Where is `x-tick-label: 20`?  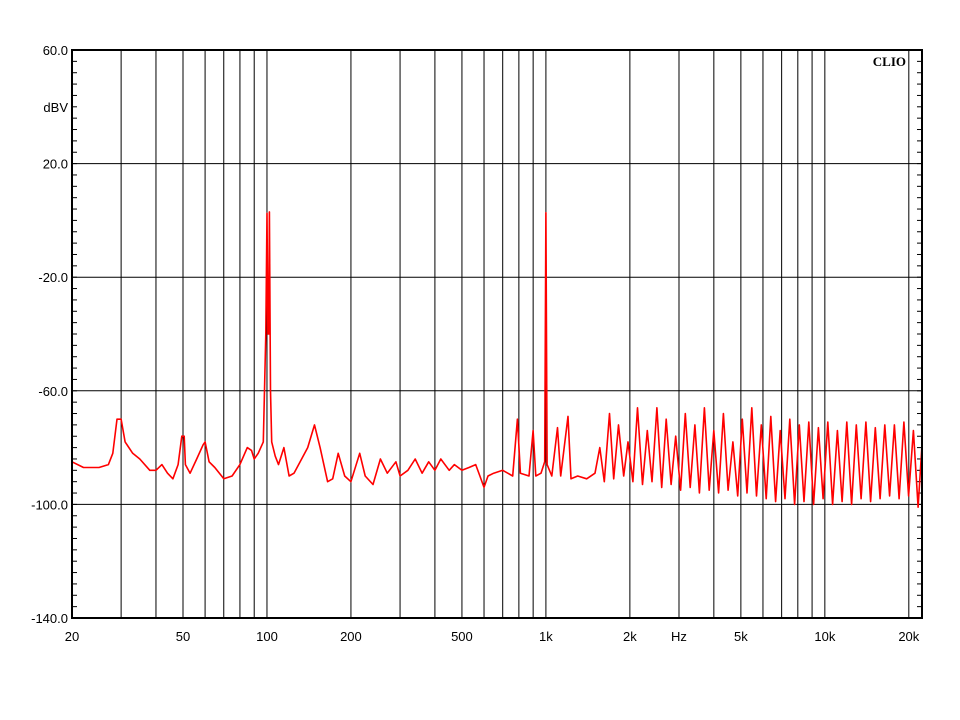 x-tick-label: 20 is located at coordinates (72, 636).